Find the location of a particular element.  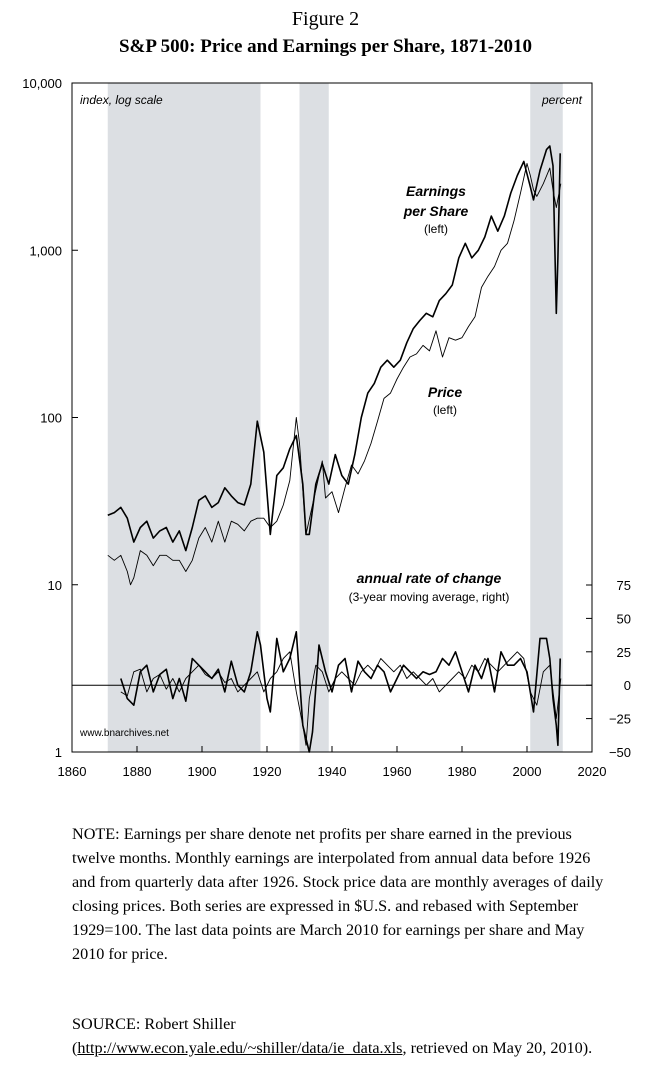

x-tick-label: 1920 is located at coordinates (267, 771).